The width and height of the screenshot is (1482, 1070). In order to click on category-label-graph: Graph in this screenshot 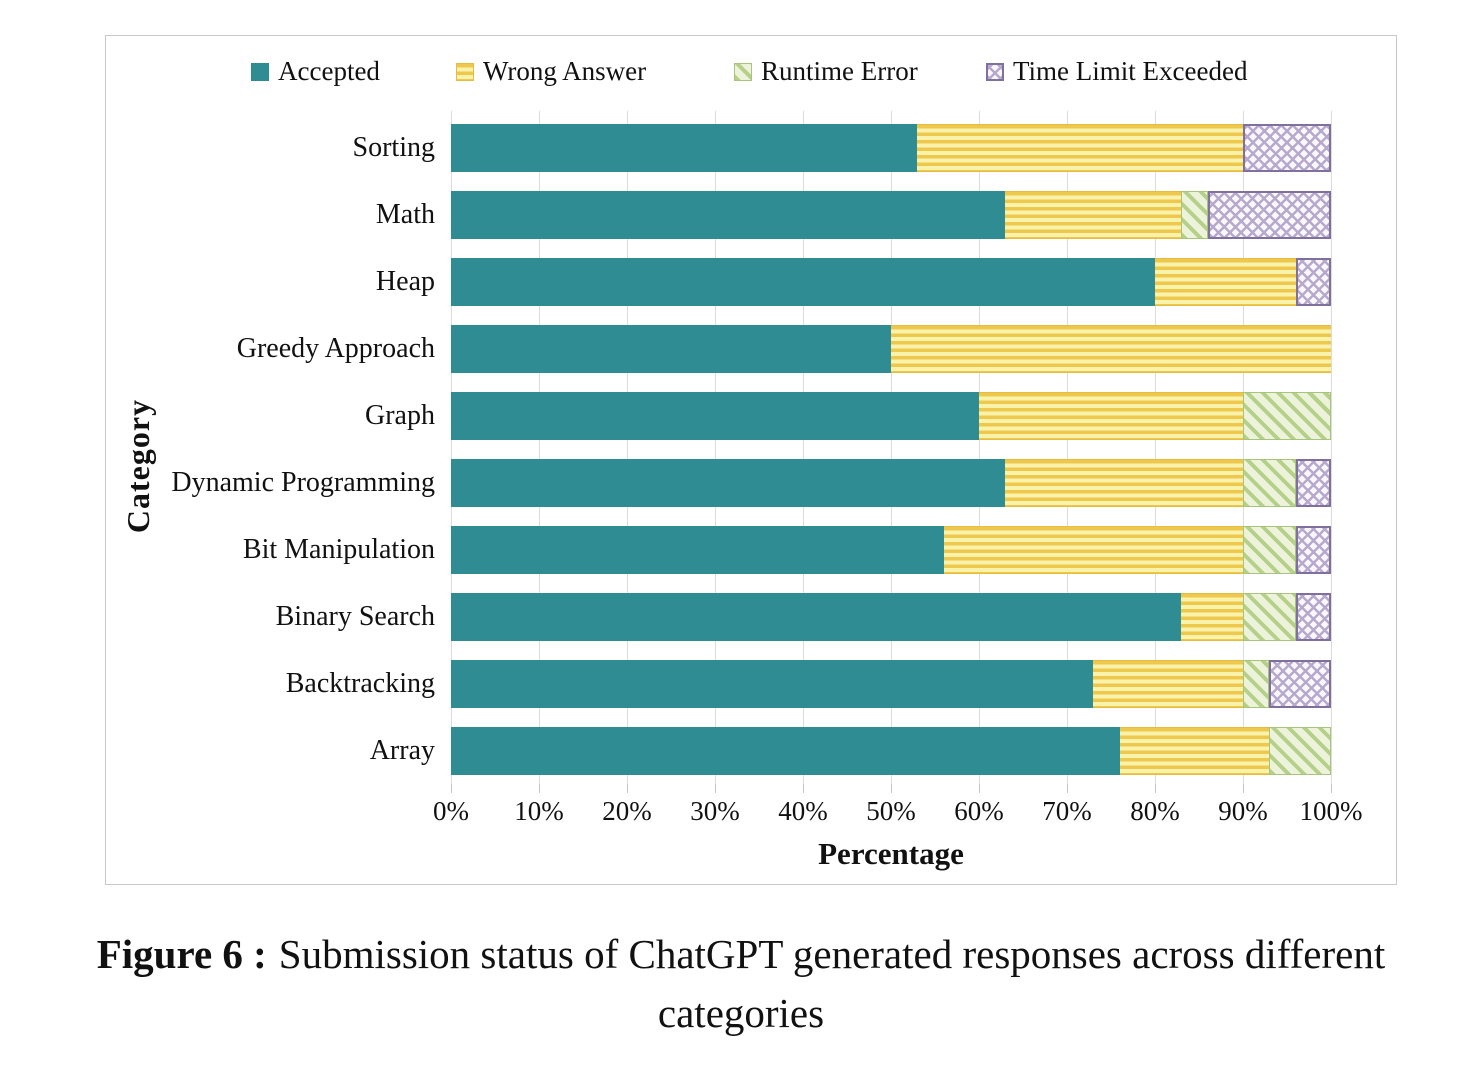, I will do `click(400, 415)`.